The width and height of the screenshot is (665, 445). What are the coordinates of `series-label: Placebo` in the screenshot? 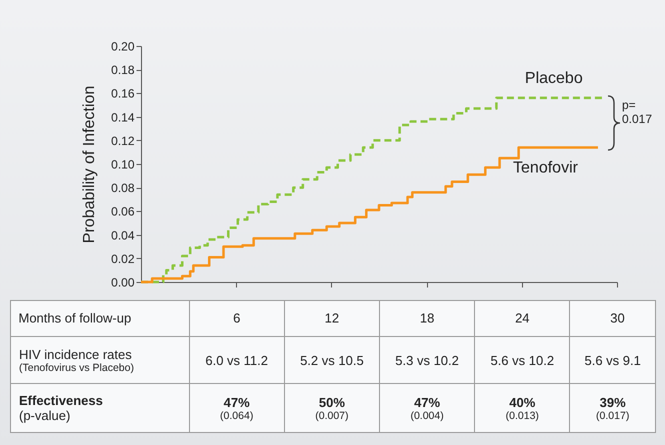 It's located at (553, 78).